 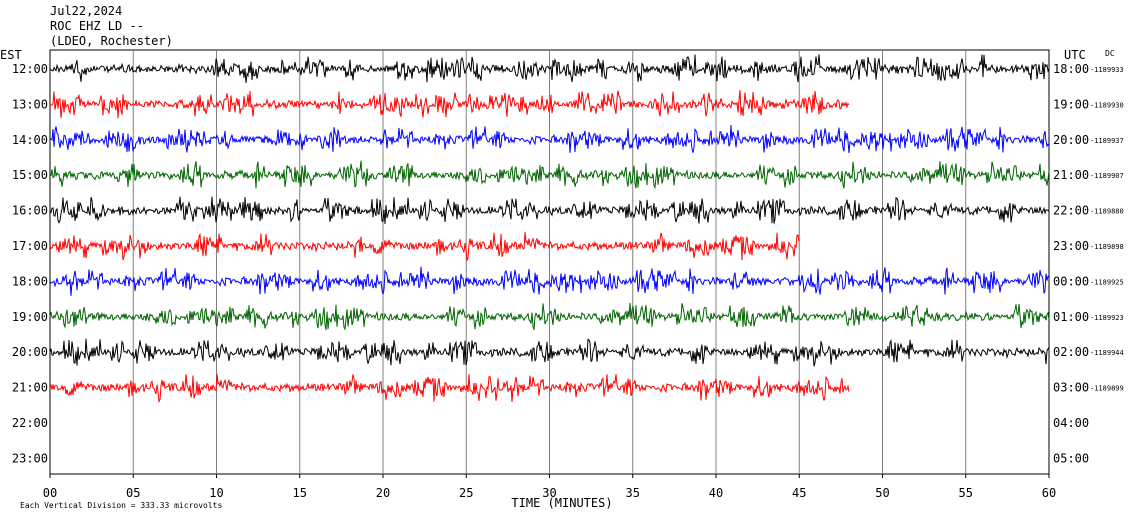 I want to click on x-axis-title: TIME (MINUTES), so click(x=561, y=503).